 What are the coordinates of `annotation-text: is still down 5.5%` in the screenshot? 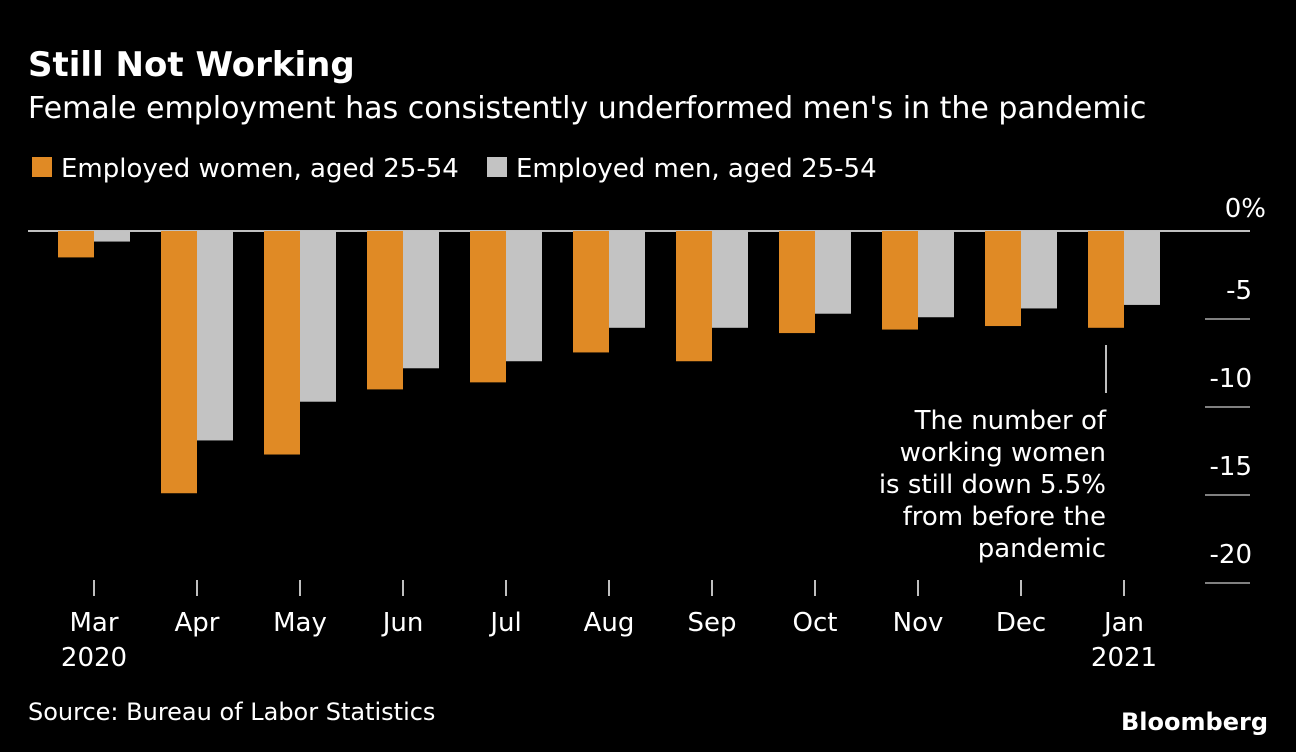 It's located at (992, 485).